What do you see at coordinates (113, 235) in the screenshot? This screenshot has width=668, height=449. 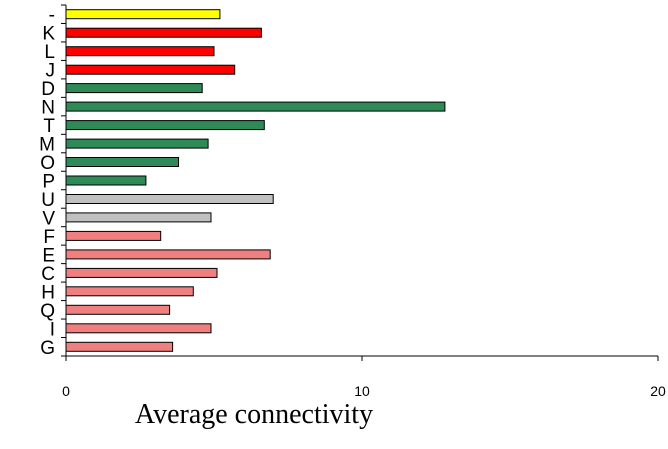 I see `bar-F` at bounding box center [113, 235].